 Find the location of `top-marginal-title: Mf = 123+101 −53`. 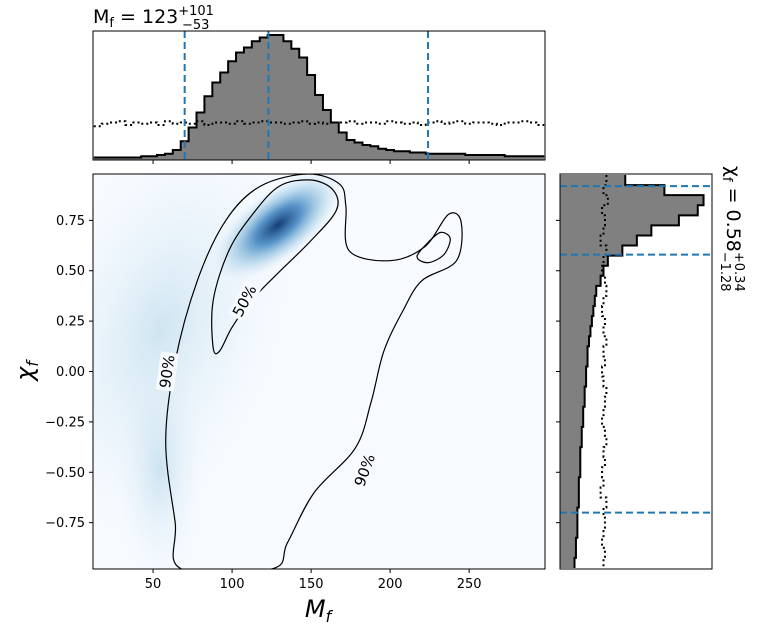

top-marginal-title: Mf = 123+101 −53 is located at coordinates (153, 18).